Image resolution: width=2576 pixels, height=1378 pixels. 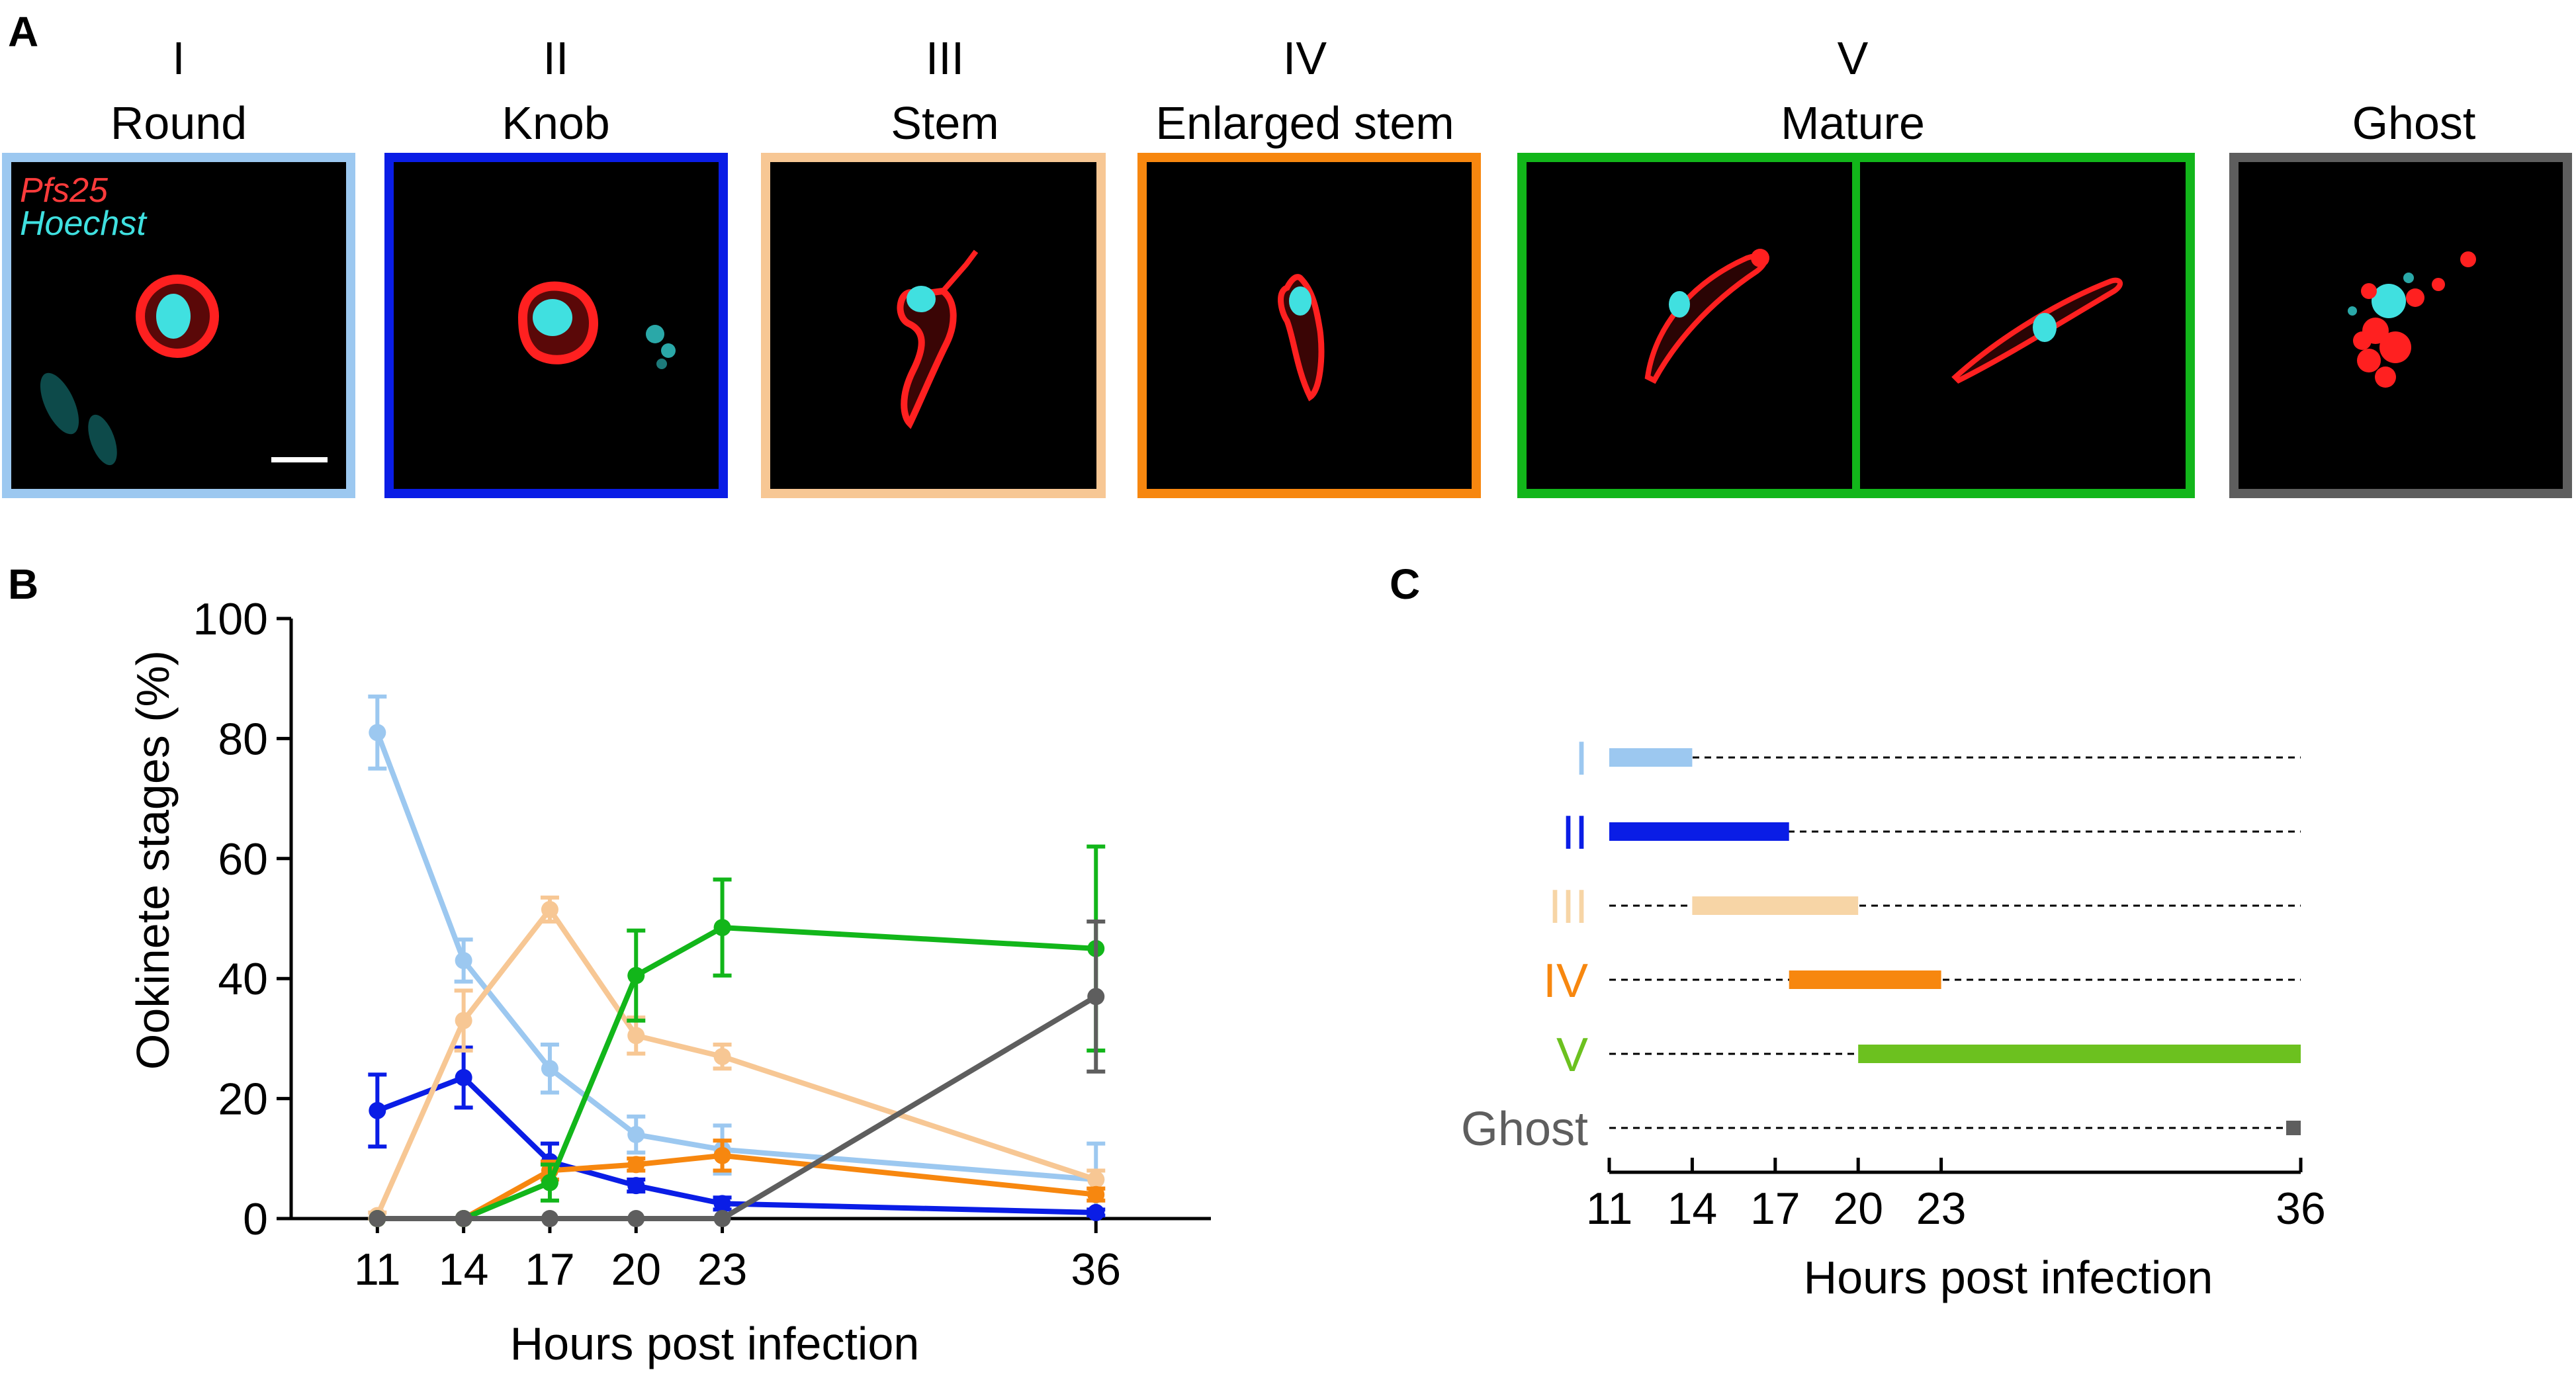 What do you see at coordinates (1881, 1129) in the screenshot?
I see `timeline-row-ghost: Ghost` at bounding box center [1881, 1129].